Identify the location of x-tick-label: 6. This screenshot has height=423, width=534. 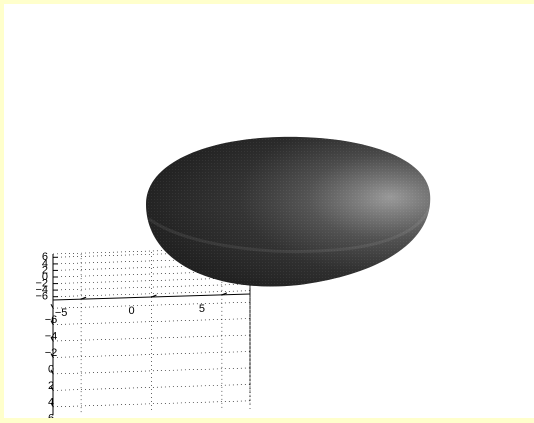
(51, 415).